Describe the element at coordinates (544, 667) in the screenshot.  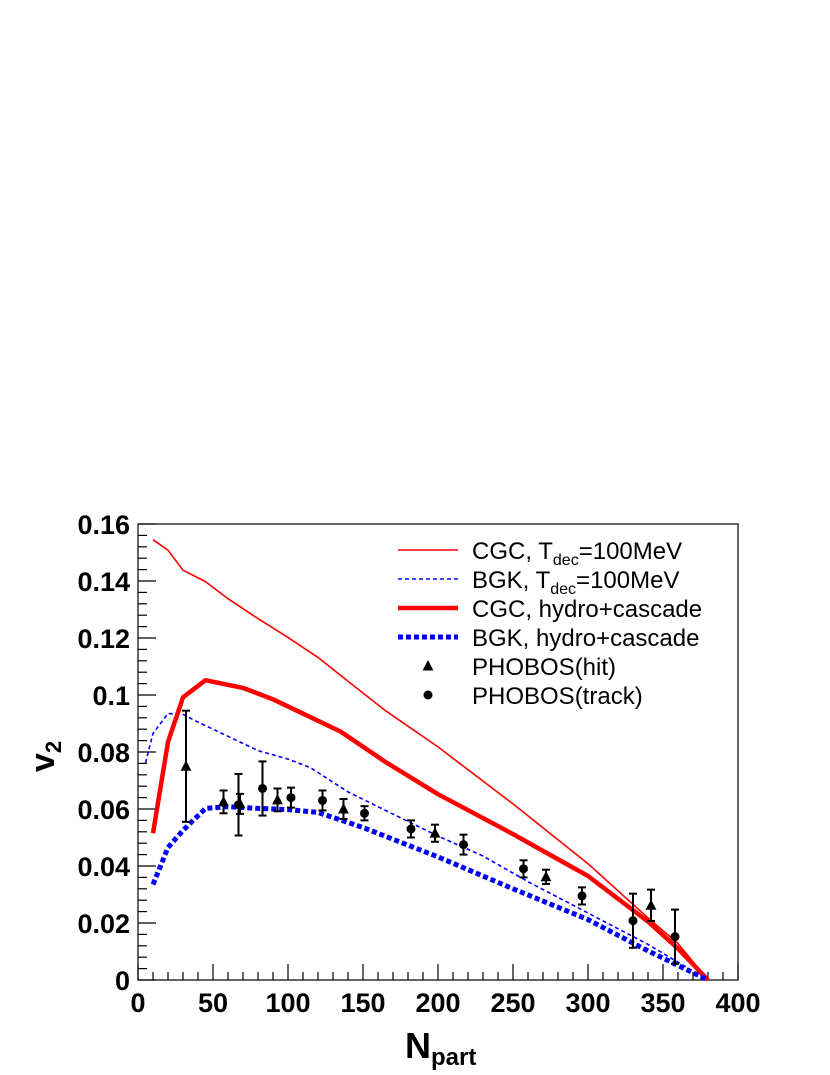
I see `legend-label: PHOBOS(hit)` at that location.